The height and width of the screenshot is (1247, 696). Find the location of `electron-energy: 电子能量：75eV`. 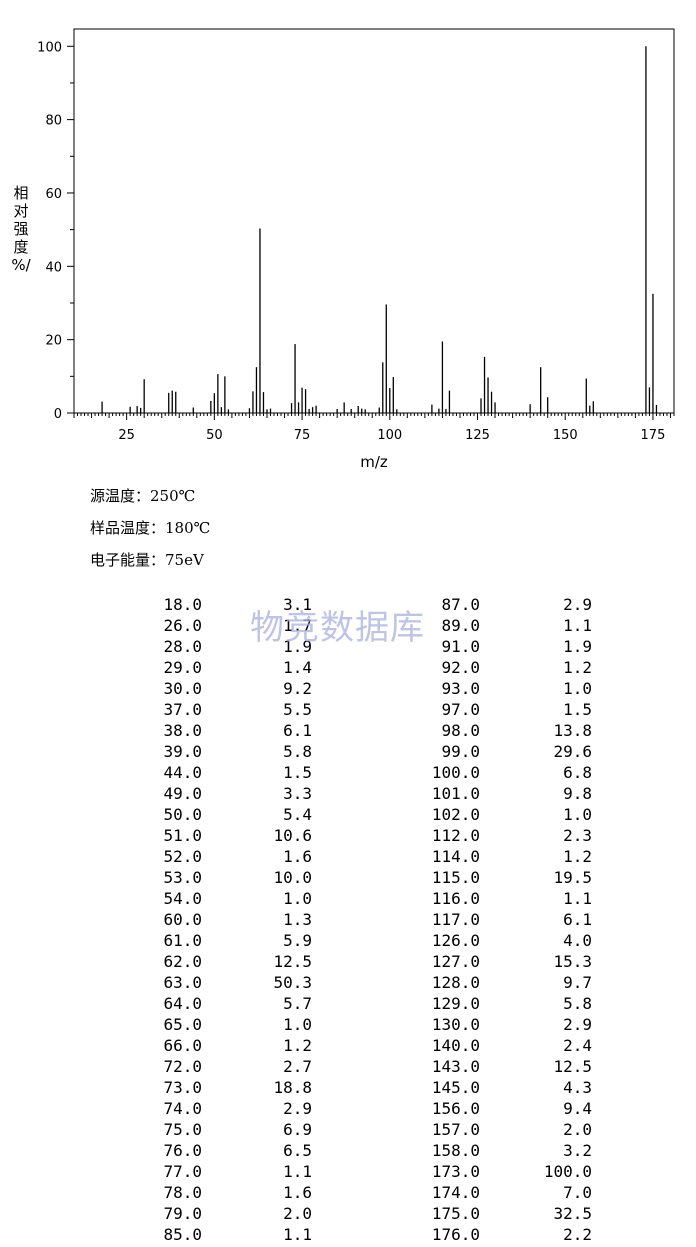

electron-energy: 电子能量：75eV is located at coordinates (147, 560).